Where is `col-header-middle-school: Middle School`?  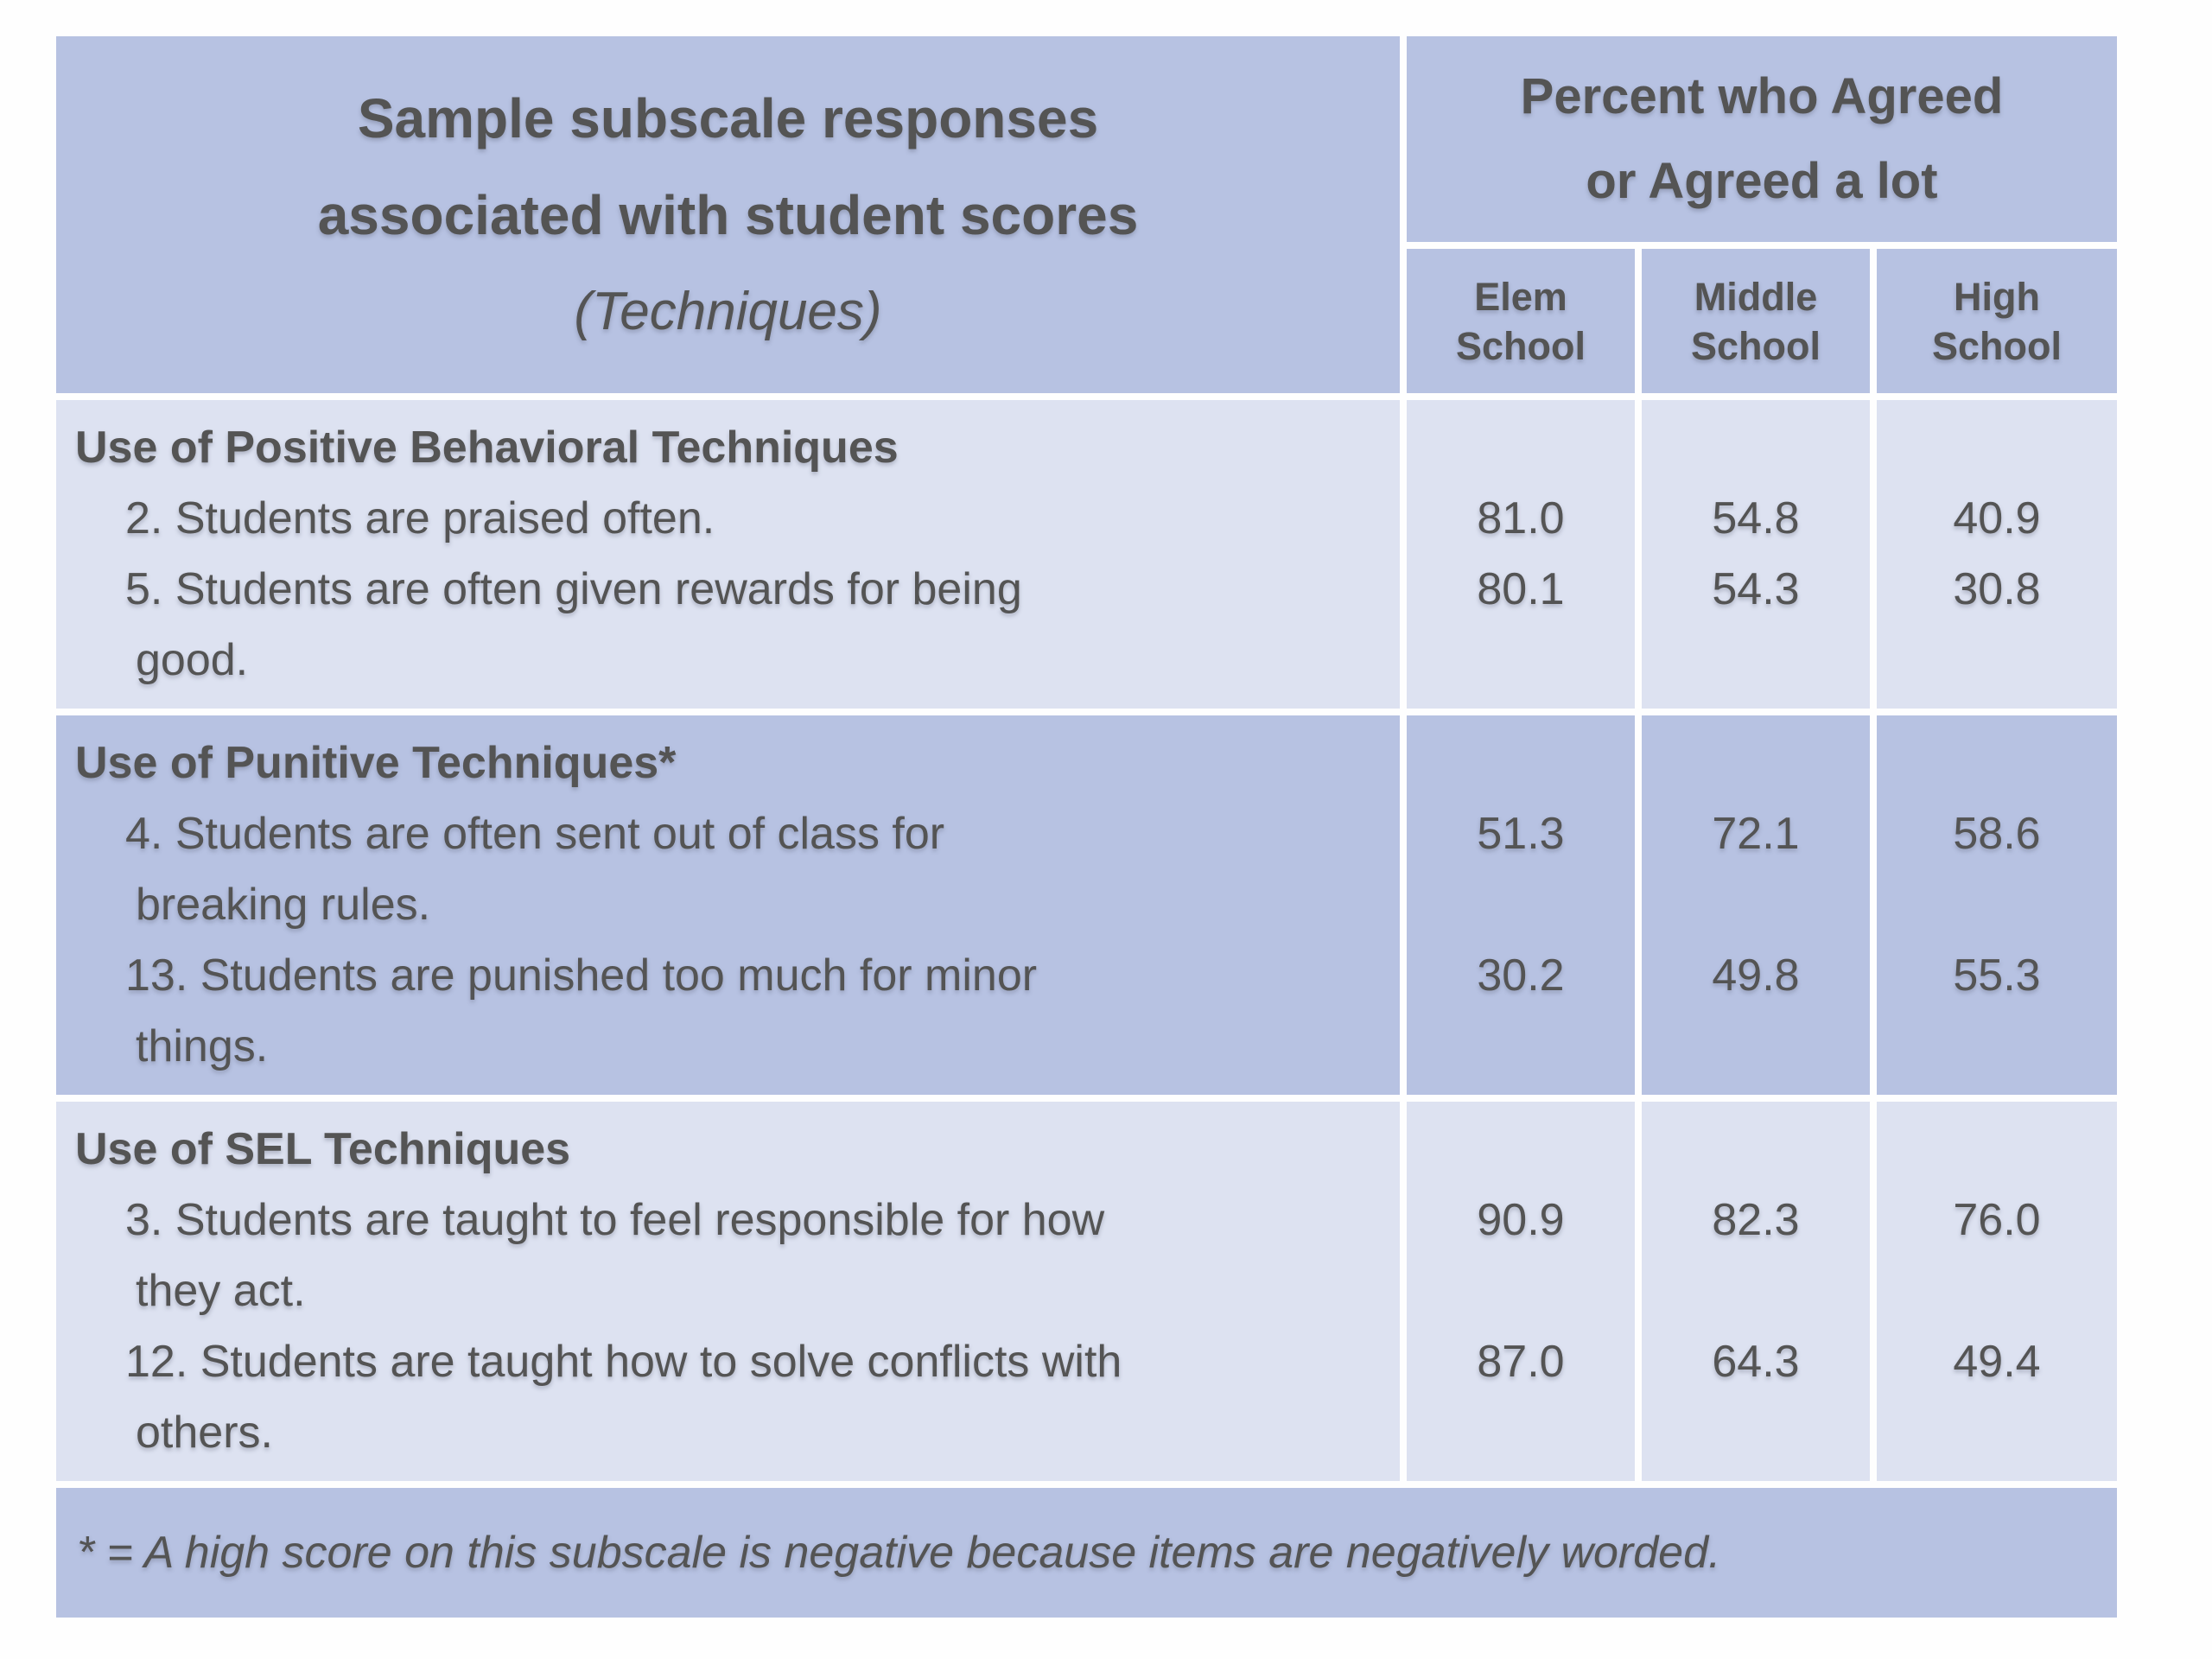
col-header-middle-school: Middle School is located at coordinates (1756, 321).